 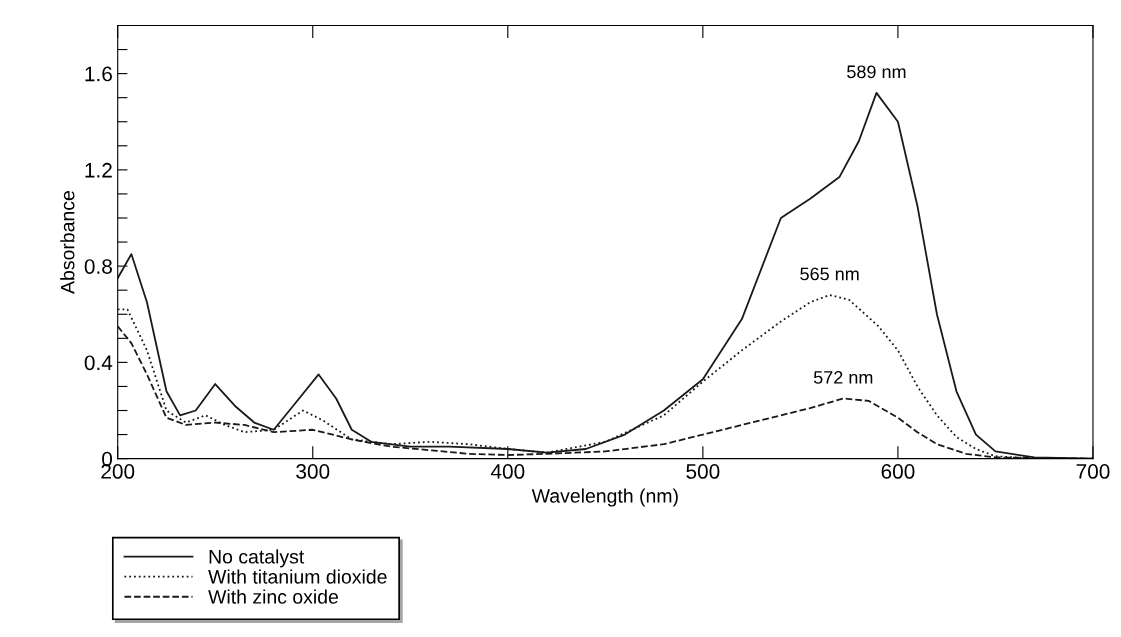 I want to click on annotation: 572 nm, so click(x=843, y=377).